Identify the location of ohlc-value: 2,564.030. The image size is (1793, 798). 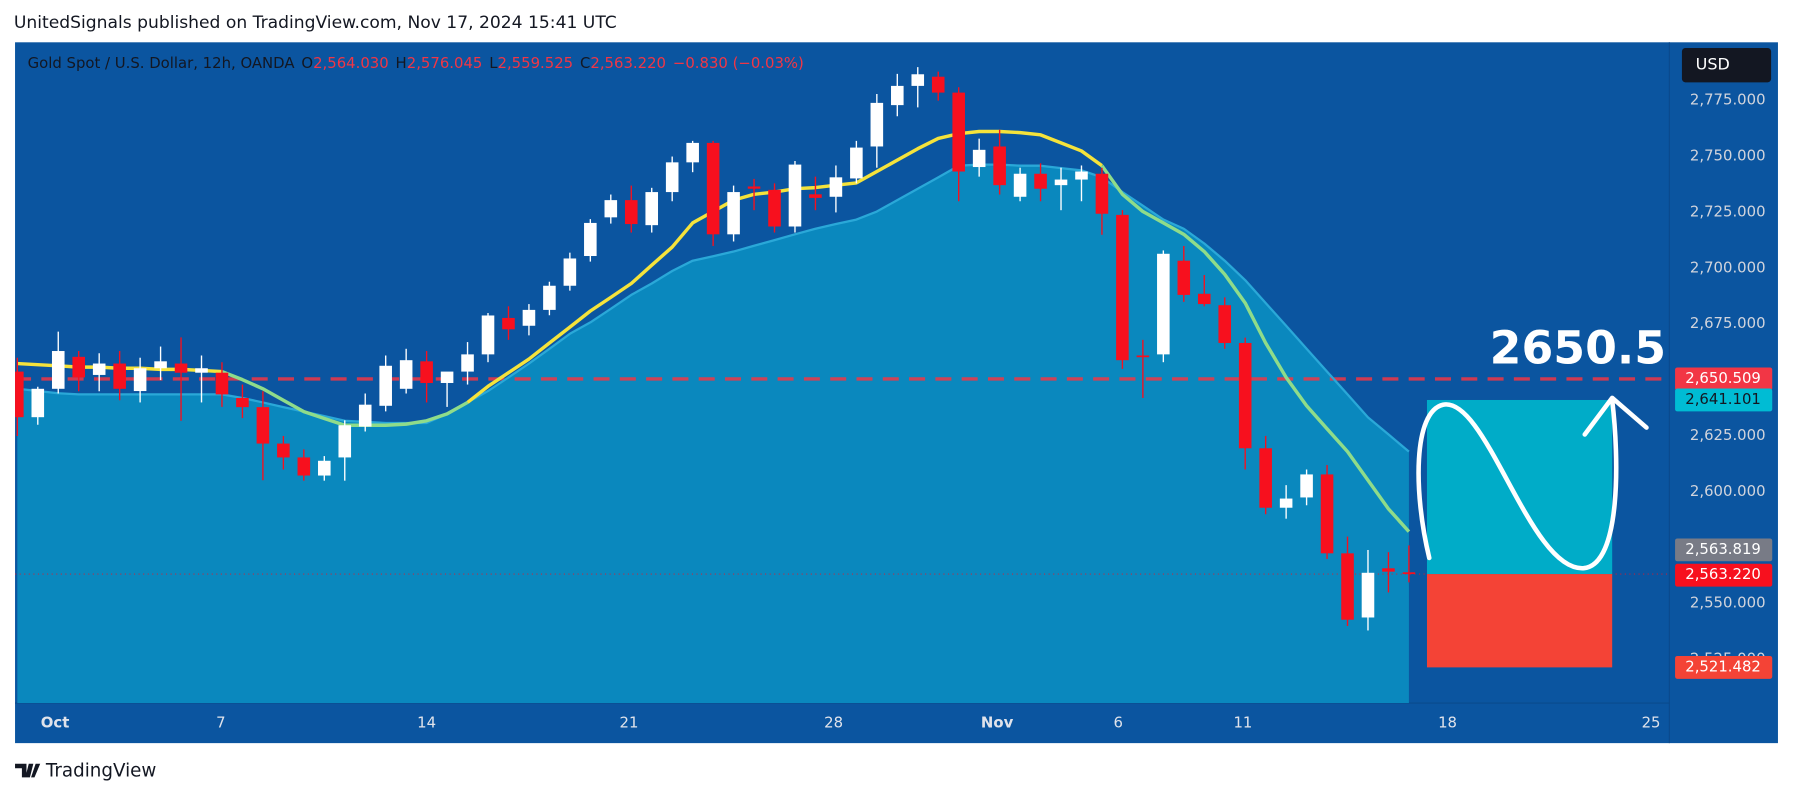
(351, 63).